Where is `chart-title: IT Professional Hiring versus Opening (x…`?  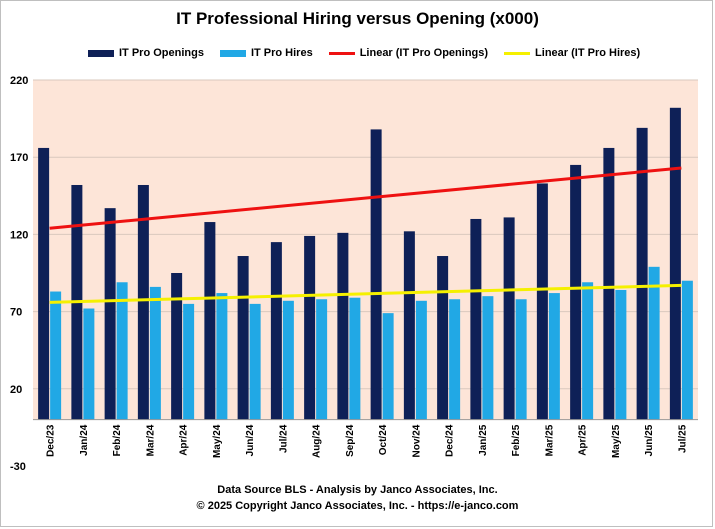
chart-title: IT Professional Hiring versus Opening (x… is located at coordinates (357, 18).